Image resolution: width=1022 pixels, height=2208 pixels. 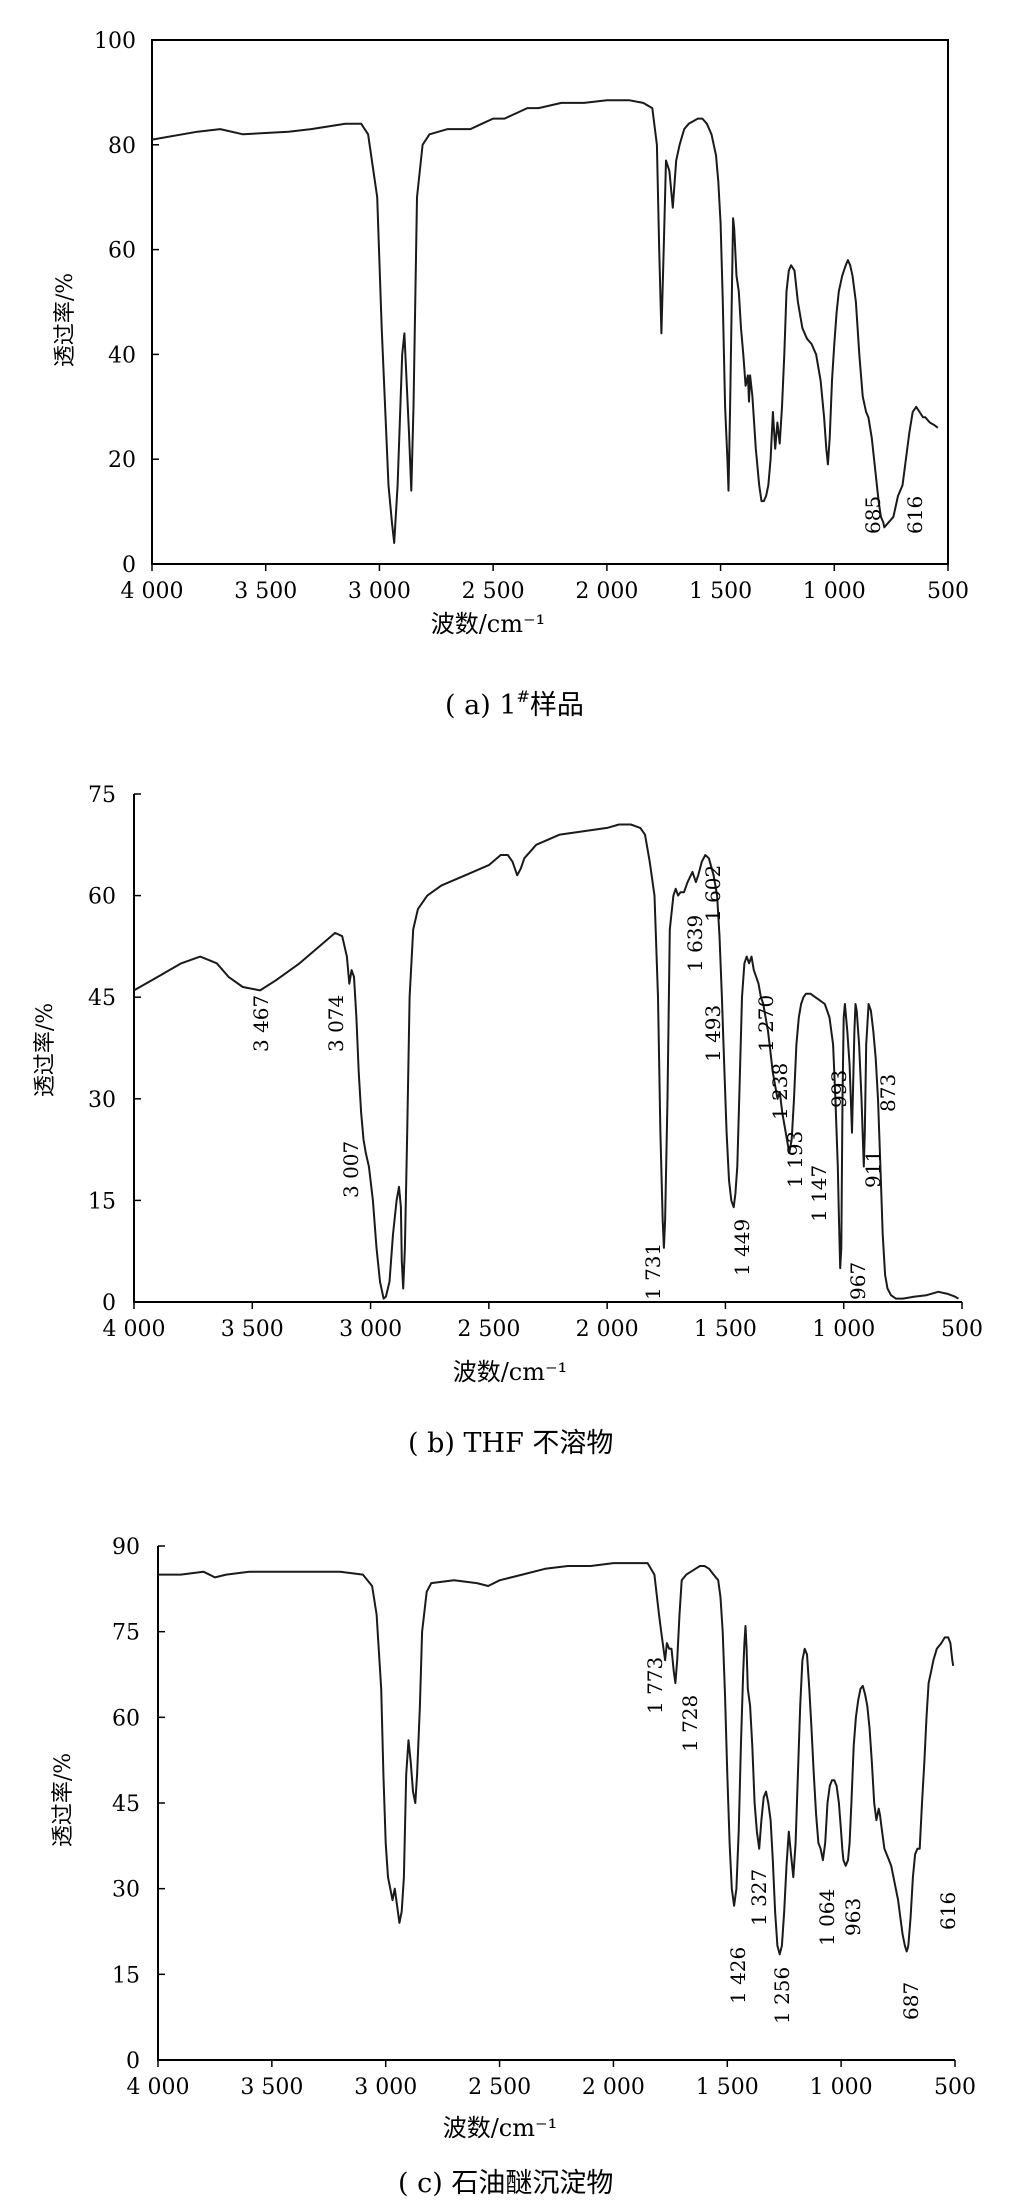 What do you see at coordinates (551, 2080) in the screenshot?
I see `x-ticks-c: 4 000 3 500 3 000 2 500 2 000 1 500 1 000 500` at bounding box center [551, 2080].